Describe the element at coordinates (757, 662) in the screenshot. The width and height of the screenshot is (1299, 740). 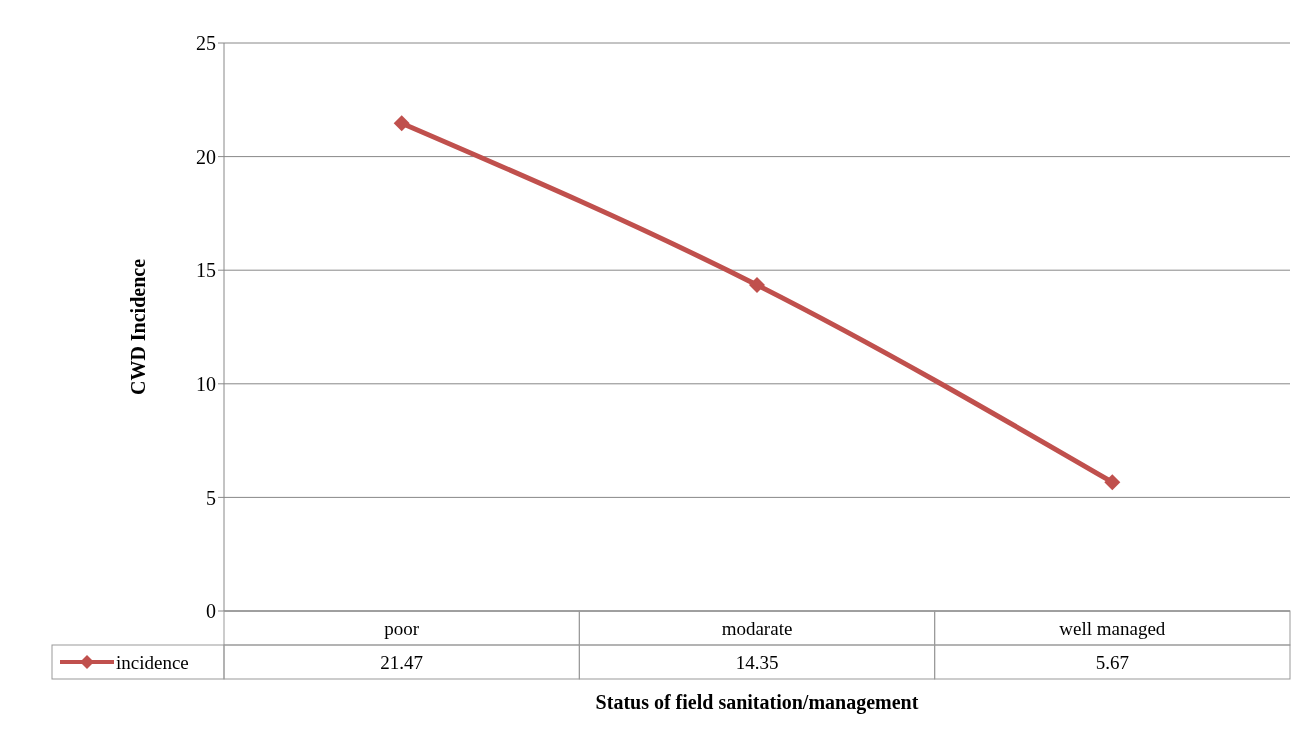
I see `data-label: 14.35` at that location.